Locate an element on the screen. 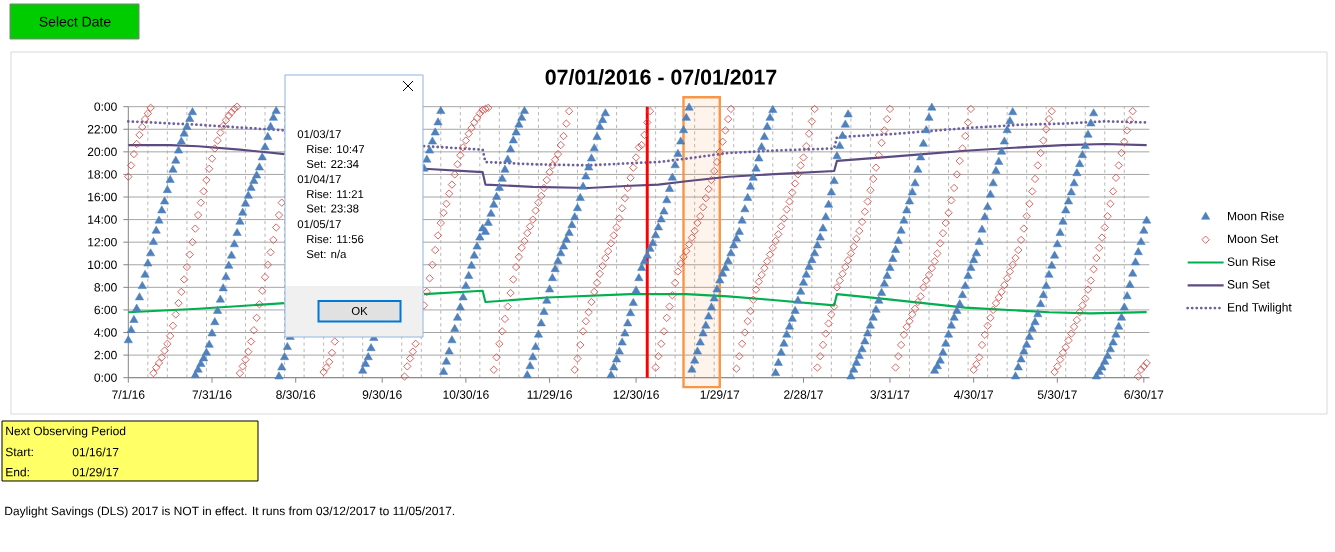 Image resolution: width=1335 pixels, height=552 pixels. x-tick-label: 7/31/16 is located at coordinates (212, 394).